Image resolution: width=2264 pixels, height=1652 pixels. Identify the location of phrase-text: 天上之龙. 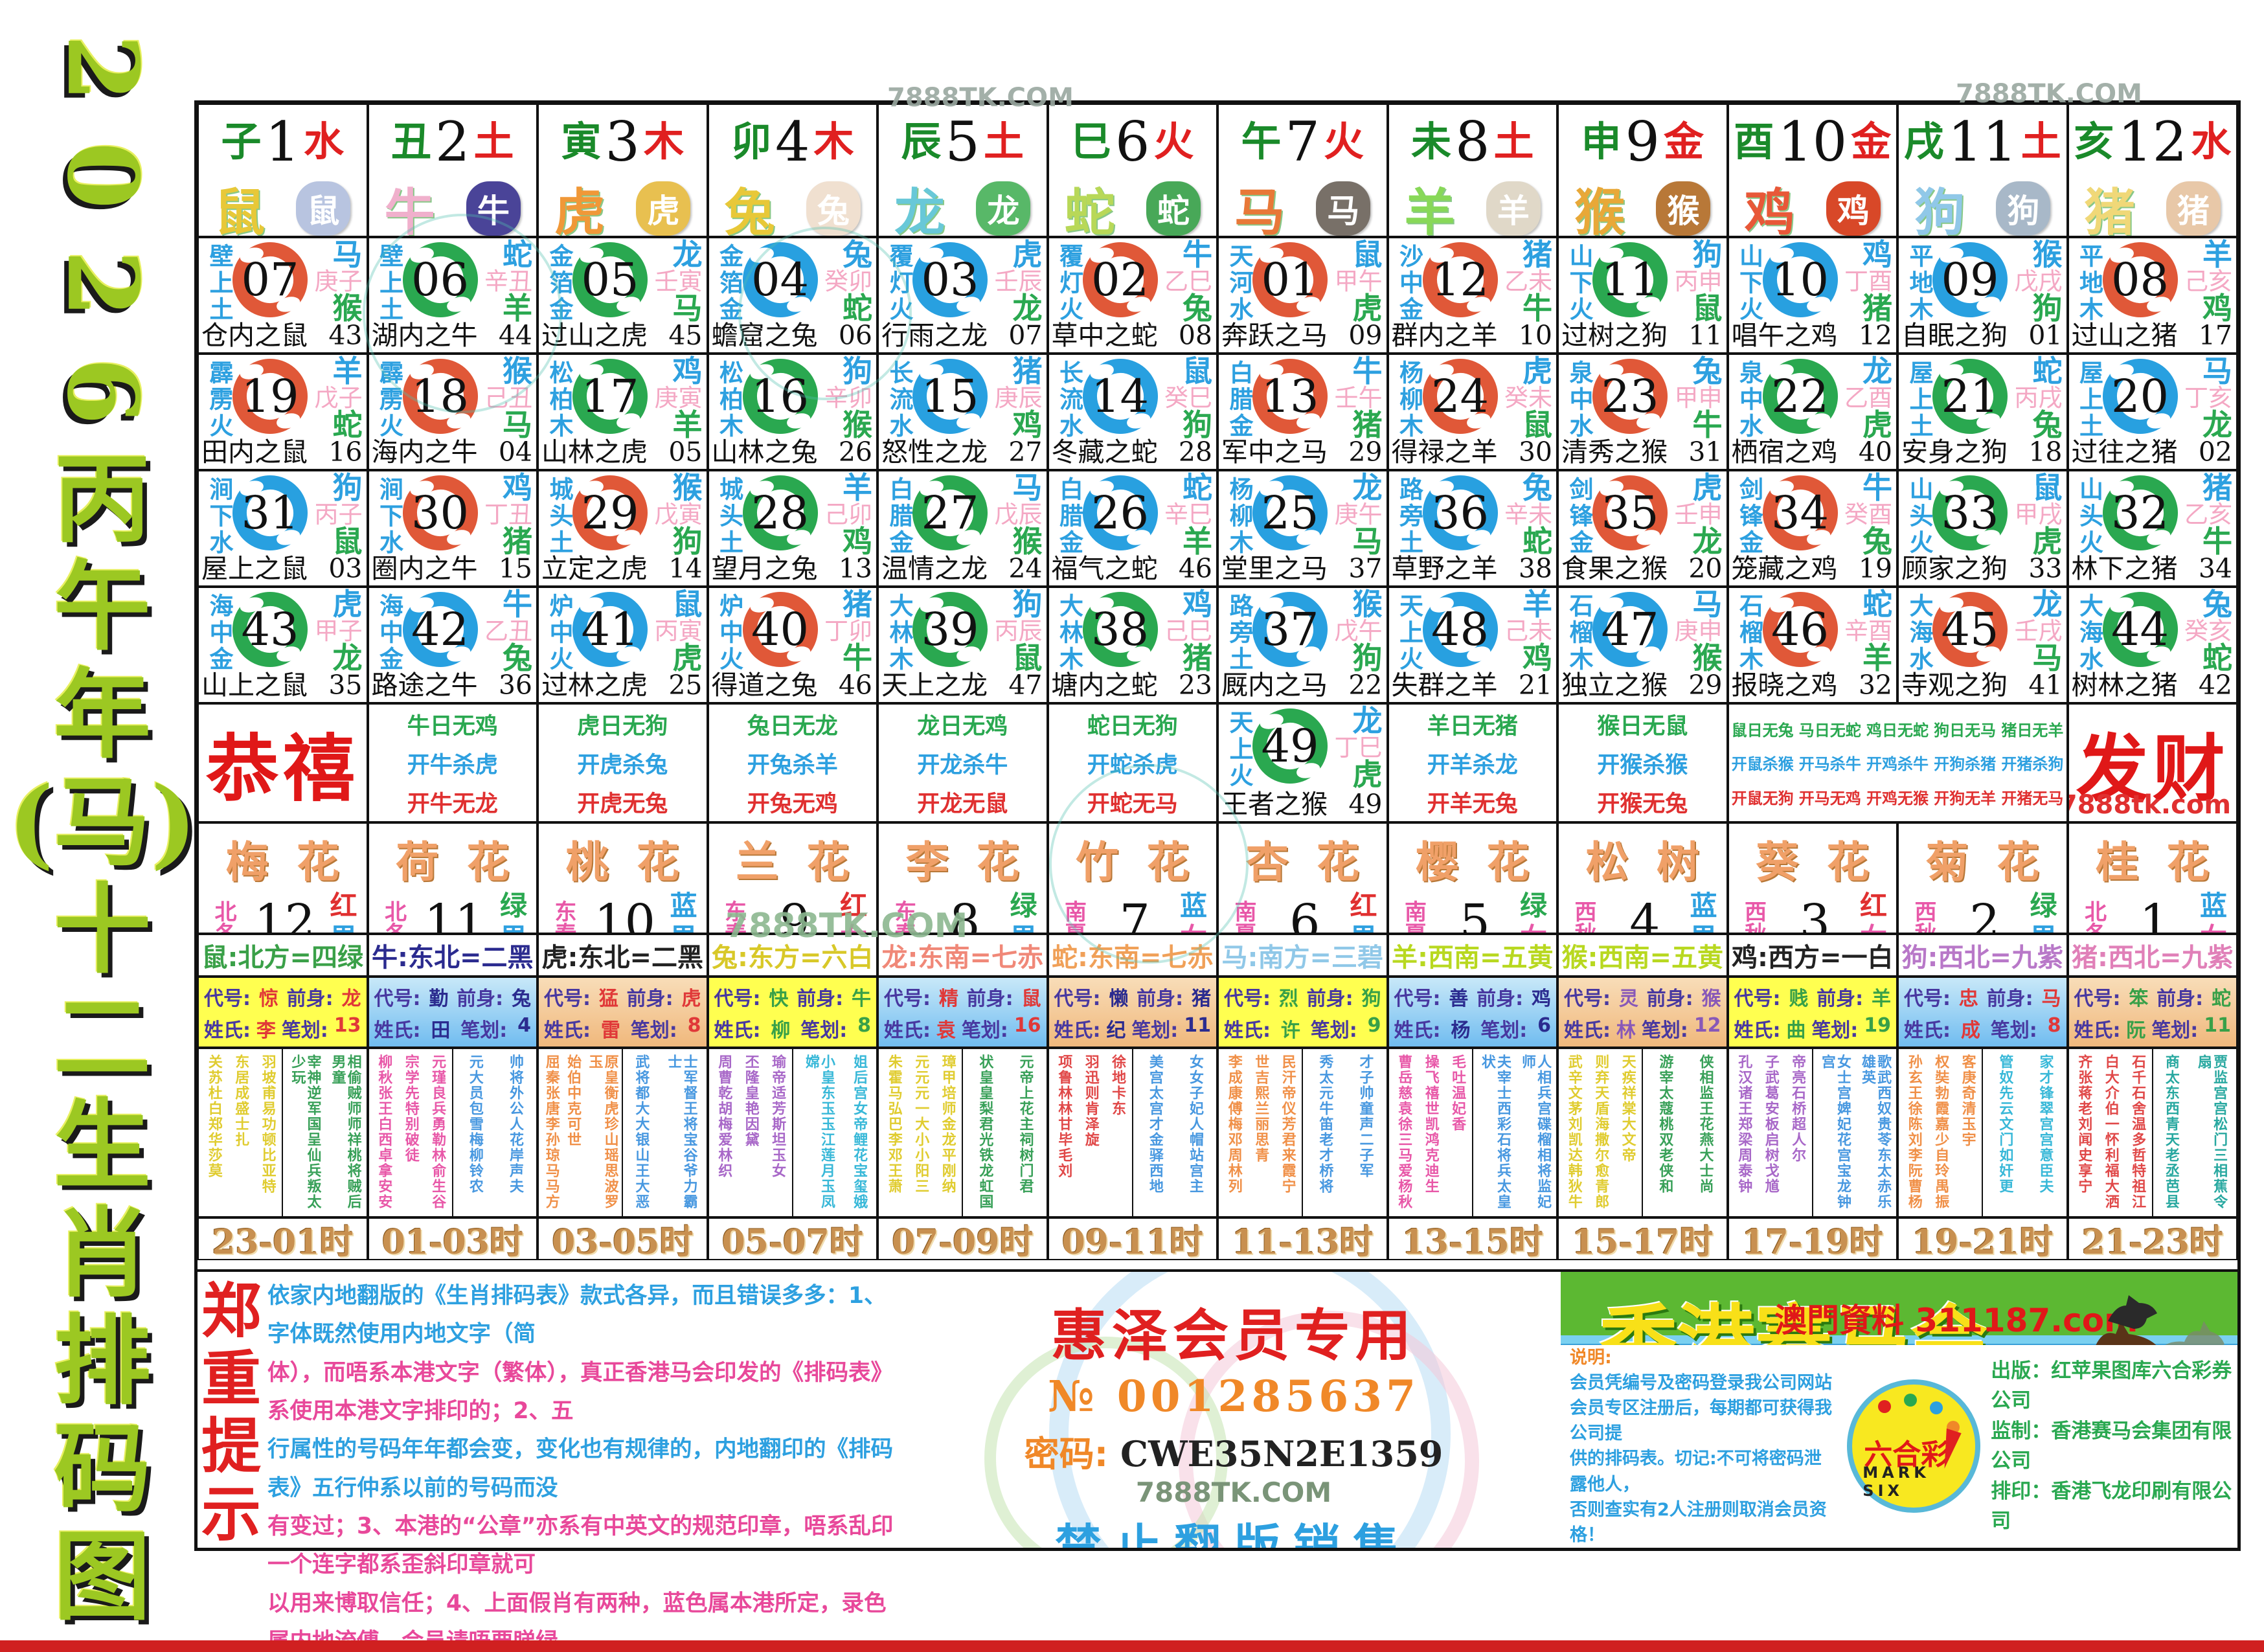
(935, 685).